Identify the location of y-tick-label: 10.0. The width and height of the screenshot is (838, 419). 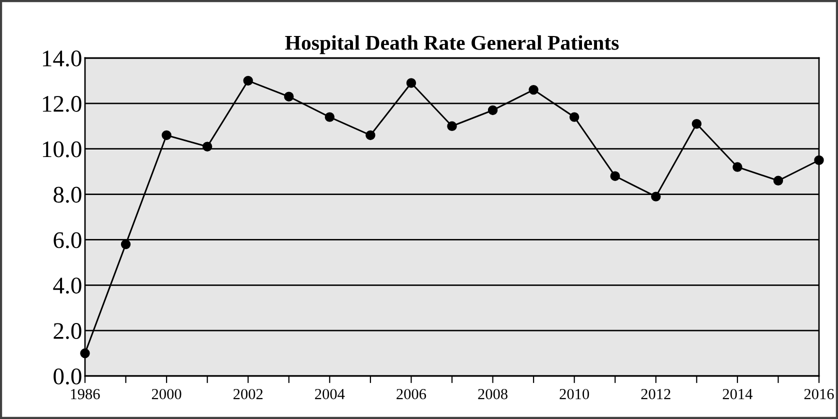
(62, 149).